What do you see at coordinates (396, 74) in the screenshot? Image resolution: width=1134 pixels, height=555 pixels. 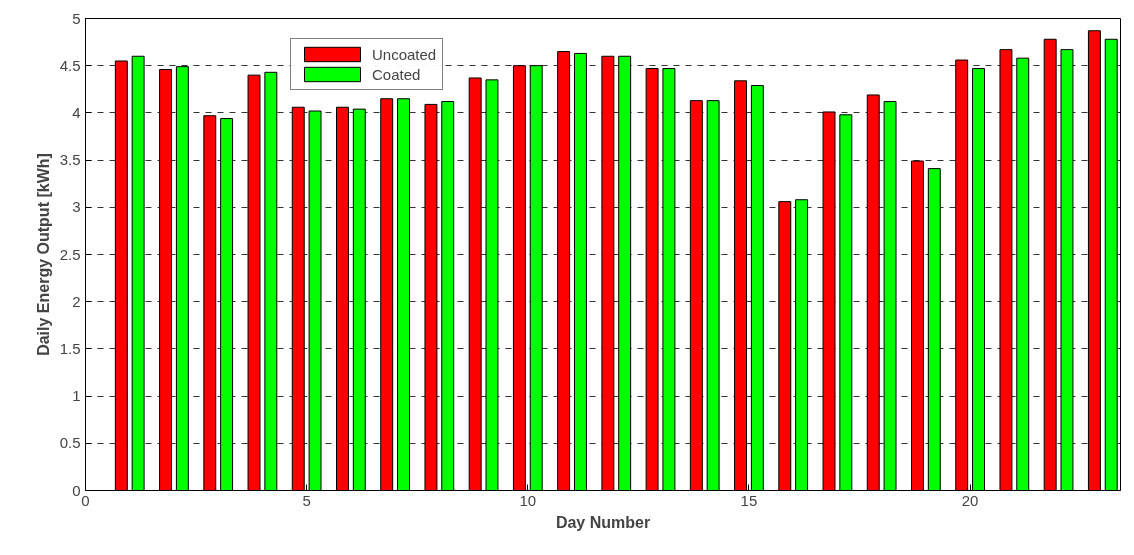 I see `legend-label: Coated` at bounding box center [396, 74].